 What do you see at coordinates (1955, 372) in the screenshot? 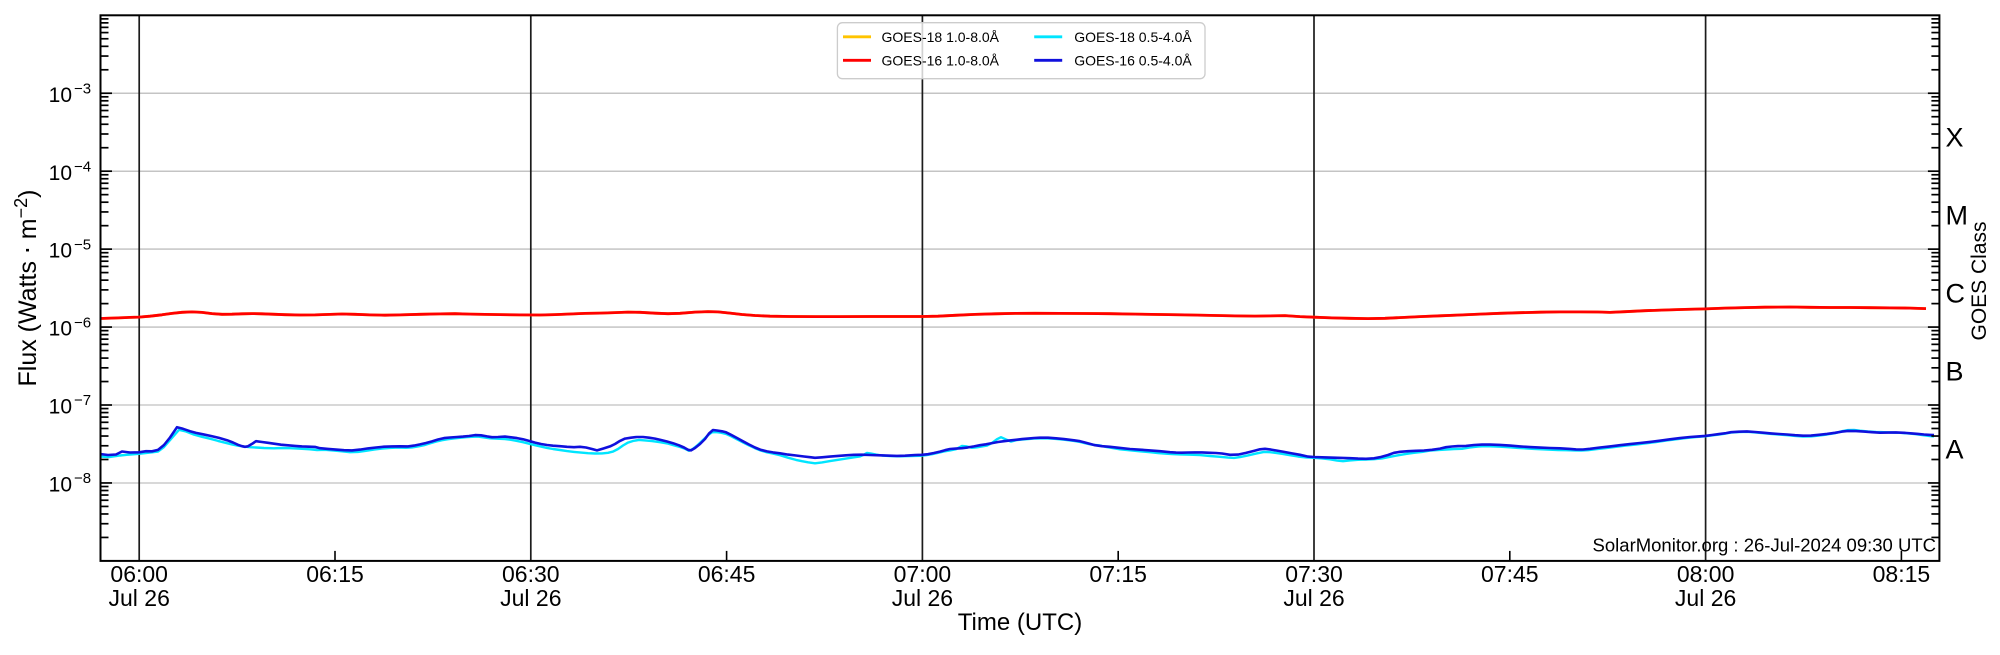
I see `svg-text: B` at bounding box center [1955, 372].